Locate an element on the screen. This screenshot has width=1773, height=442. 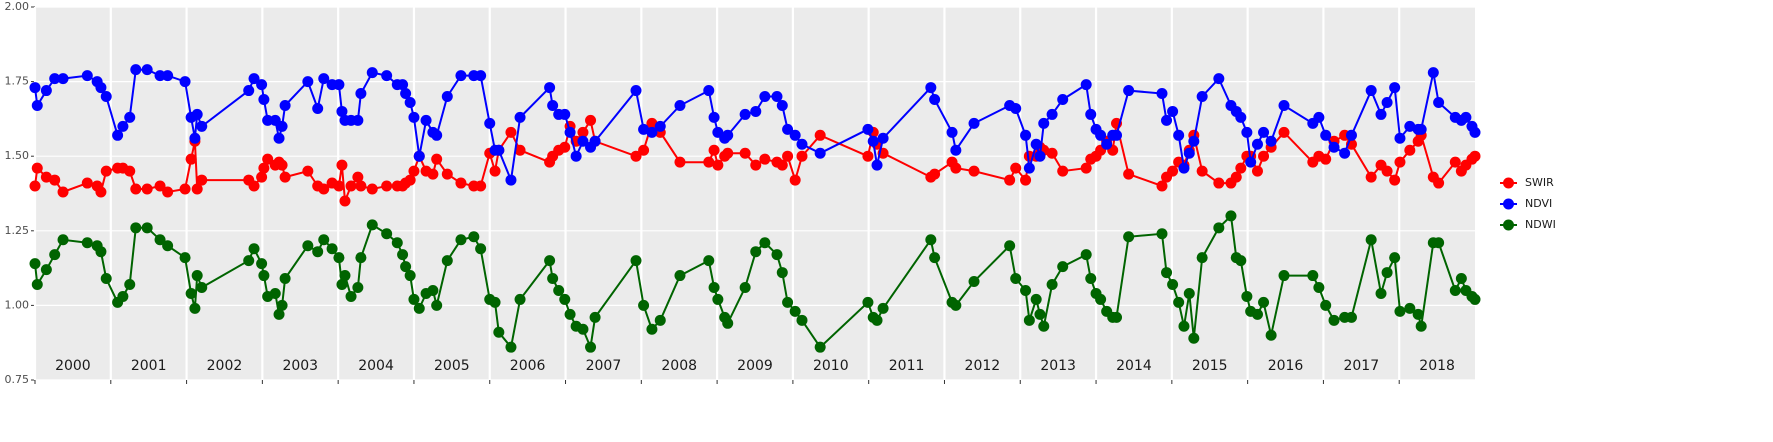
year-label: 2003 is located at coordinates (300, 366).